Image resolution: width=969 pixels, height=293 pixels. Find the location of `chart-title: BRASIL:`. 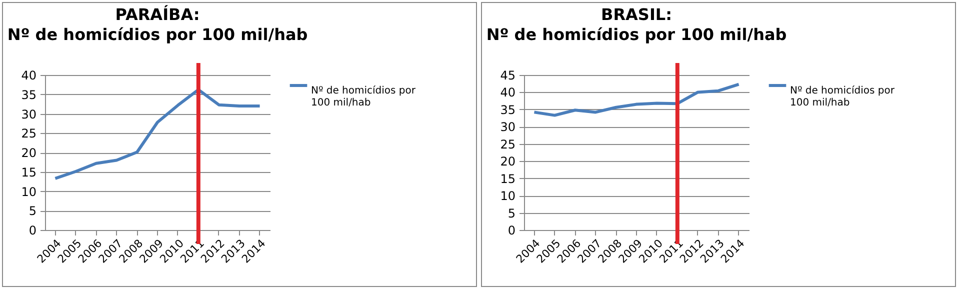

chart-title: BRASIL: is located at coordinates (636, 14).